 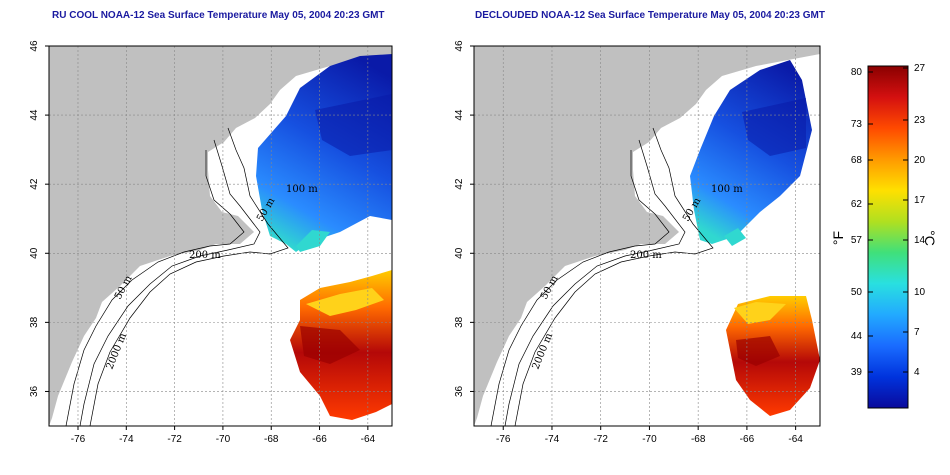 I want to click on celsius-tick-label: 20, so click(x=920, y=160).